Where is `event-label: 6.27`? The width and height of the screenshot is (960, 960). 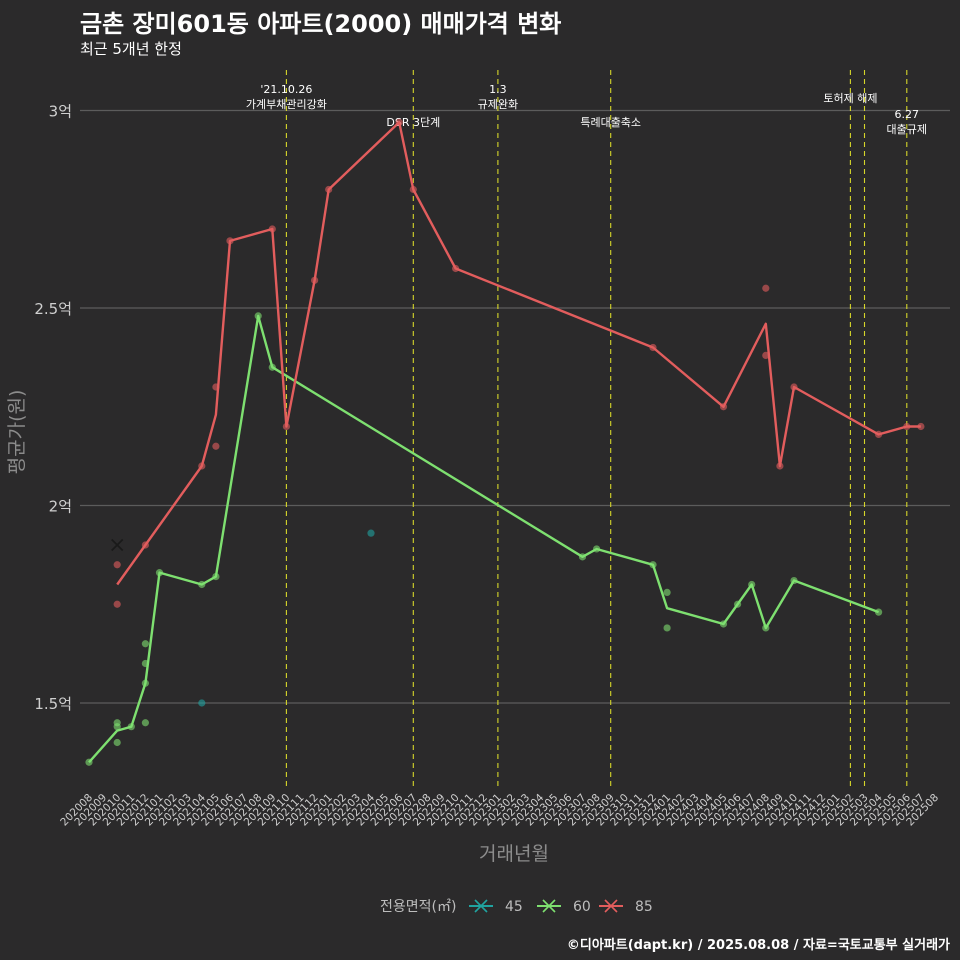
event-label: 6.27 is located at coordinates (907, 114).